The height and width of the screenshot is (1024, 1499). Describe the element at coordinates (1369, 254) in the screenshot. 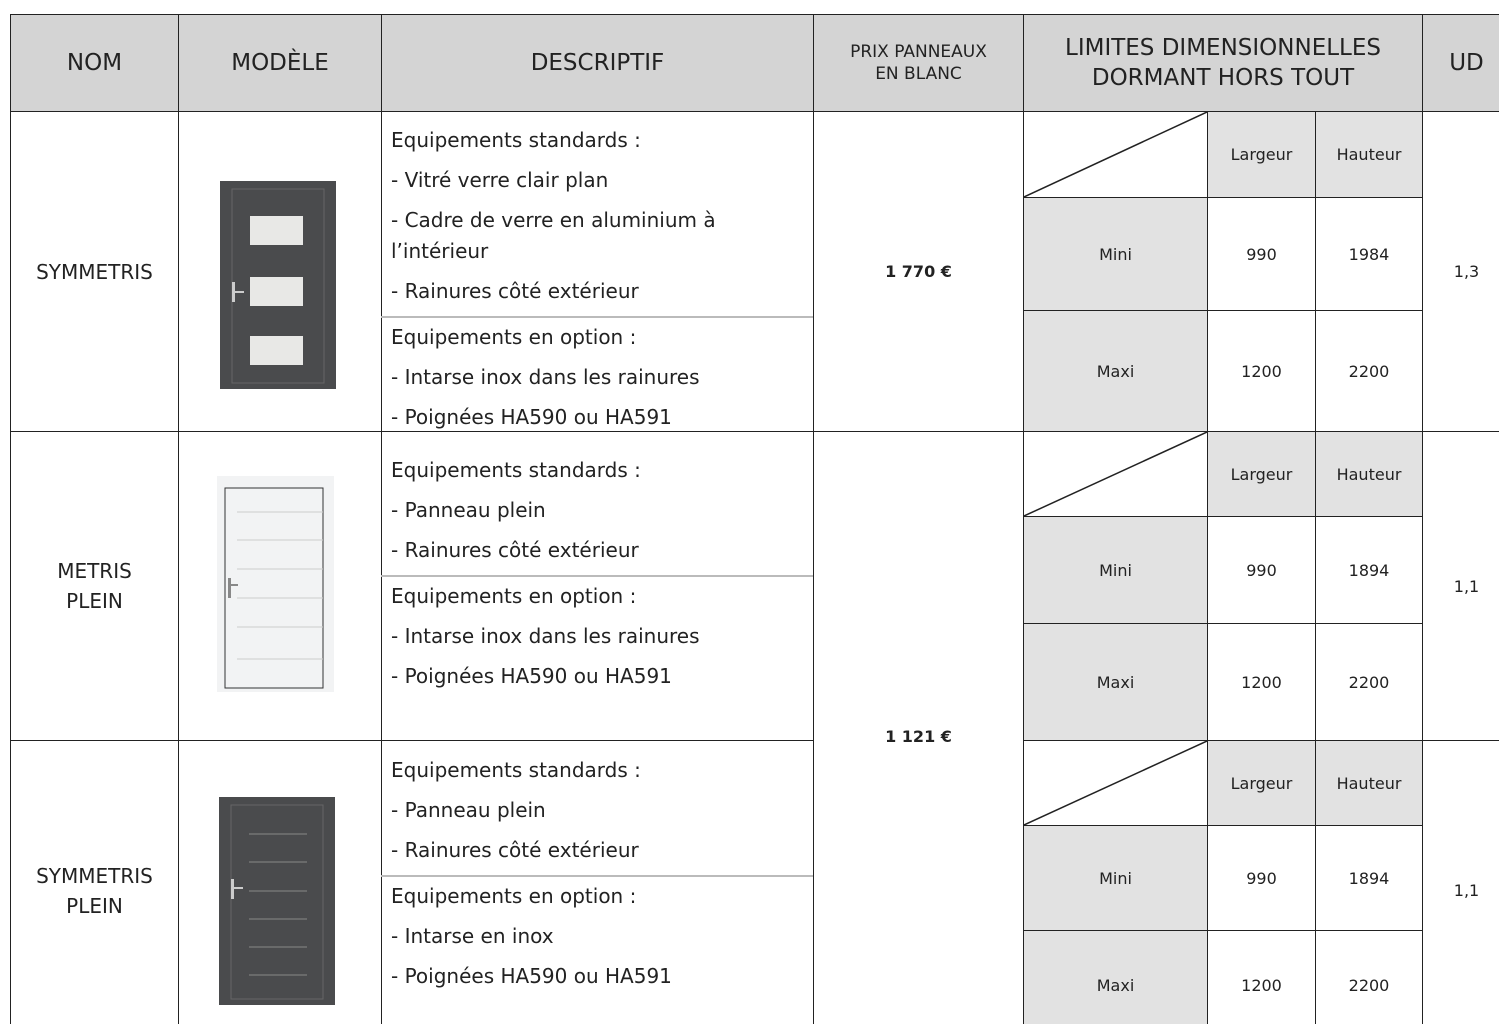

I see `limit-value: 1984` at that location.